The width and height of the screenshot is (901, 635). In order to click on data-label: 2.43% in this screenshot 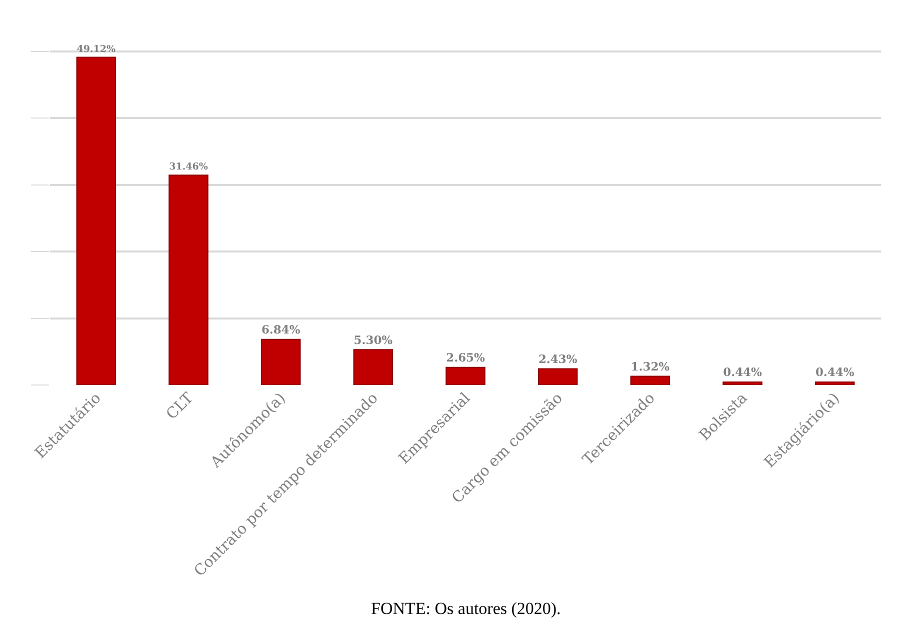, I will do `click(558, 359)`.